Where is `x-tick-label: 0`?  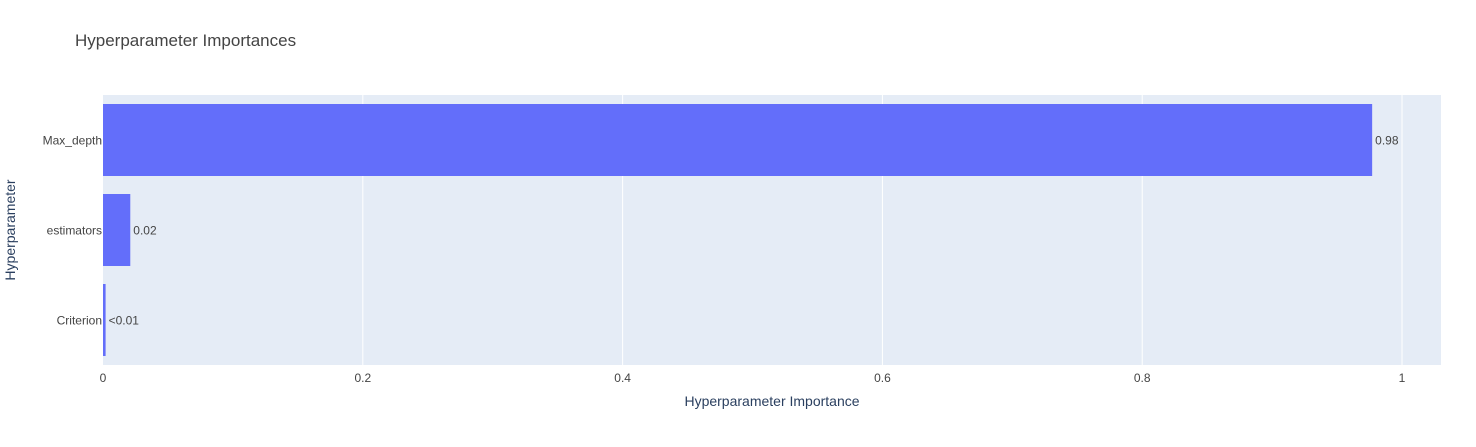
x-tick-label: 0 is located at coordinates (103, 378).